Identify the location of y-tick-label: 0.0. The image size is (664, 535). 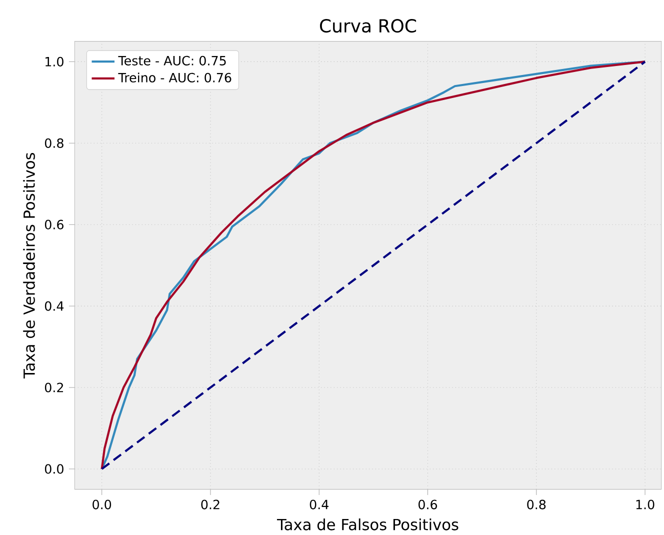
(54, 469).